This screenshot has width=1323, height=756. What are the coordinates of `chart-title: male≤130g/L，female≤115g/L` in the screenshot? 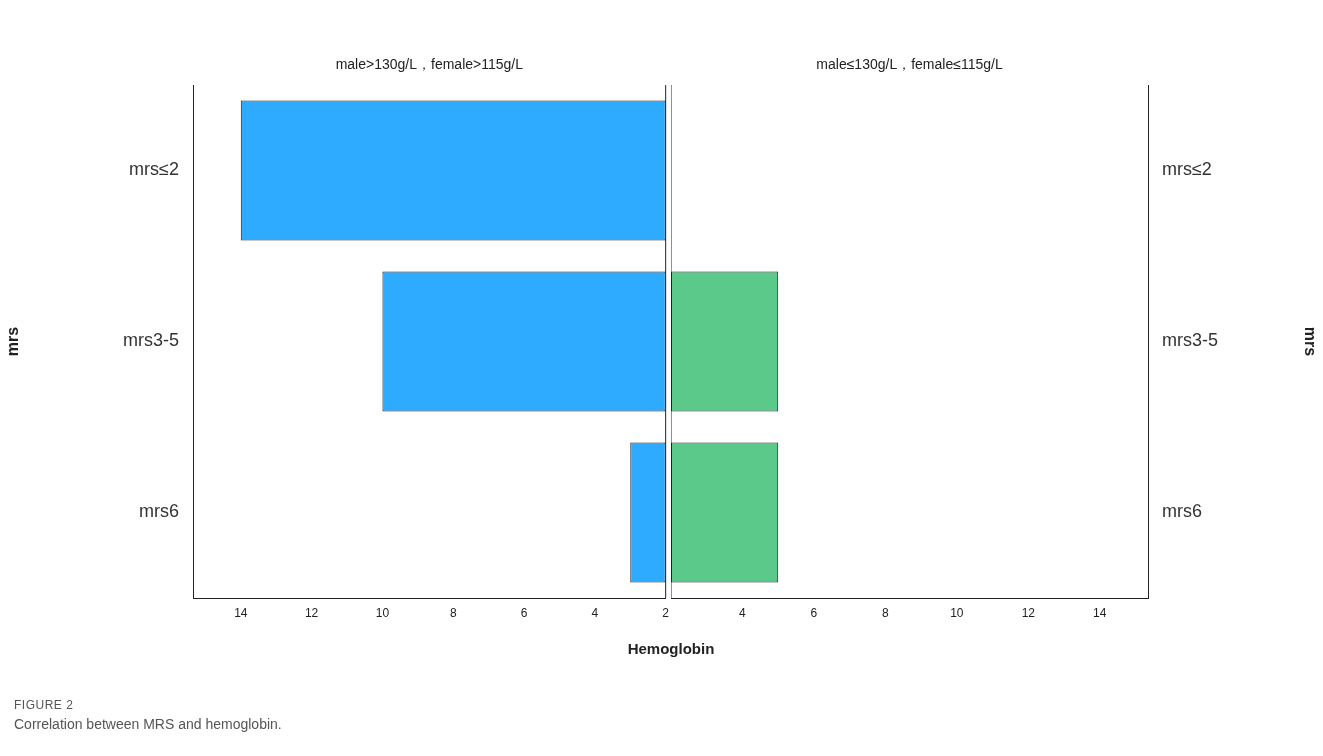 It's located at (909, 63).